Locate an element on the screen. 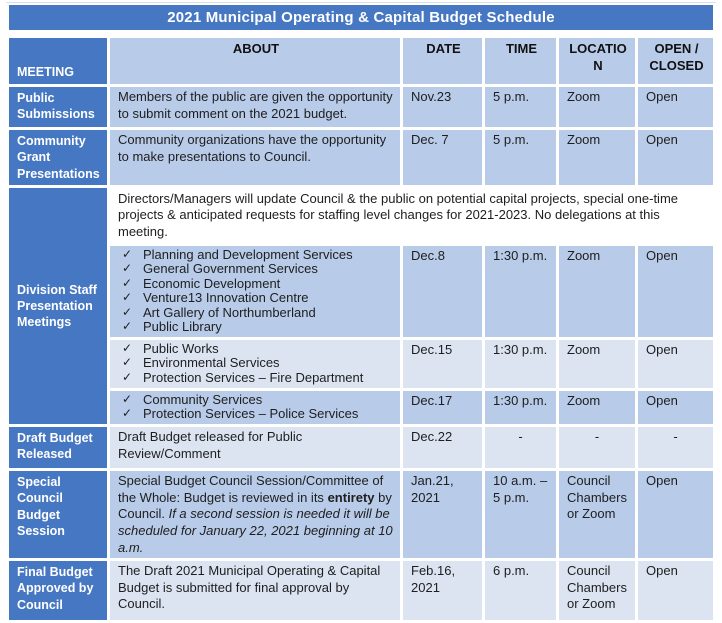 The width and height of the screenshot is (722, 623). column-header-time: TIME is located at coordinates (520, 61).